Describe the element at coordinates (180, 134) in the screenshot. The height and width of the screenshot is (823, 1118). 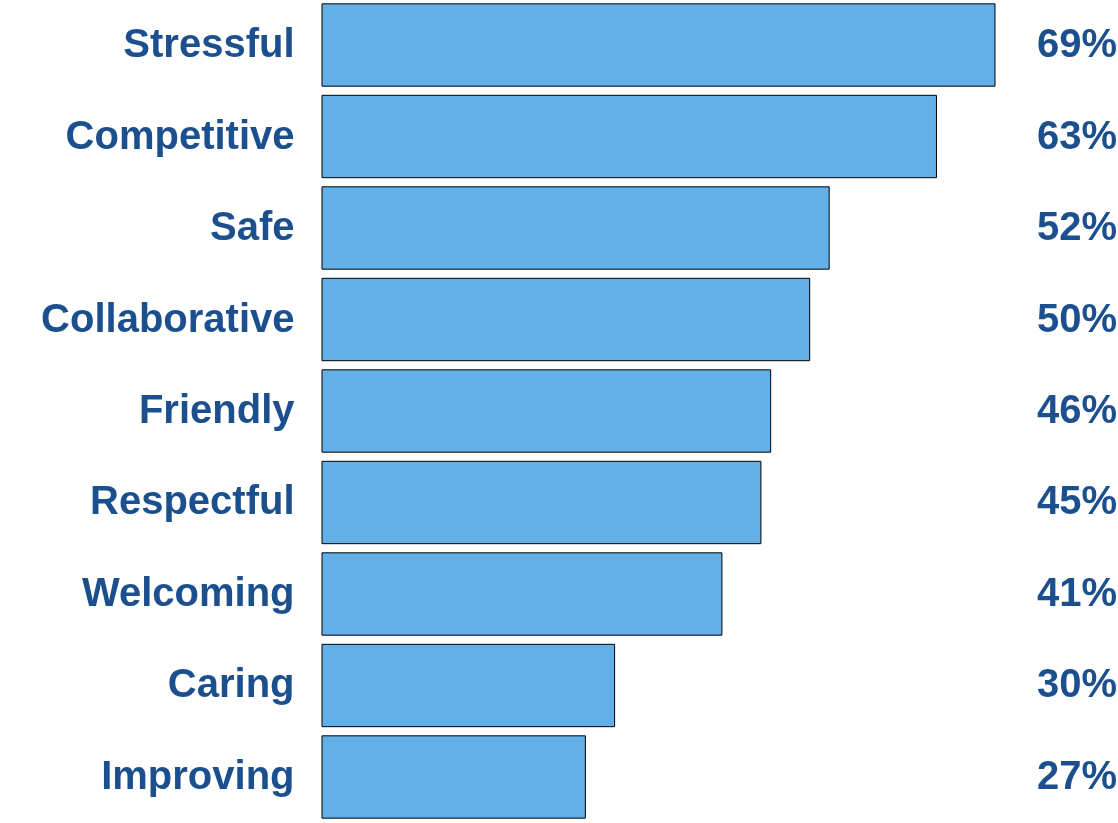
I see `y-tick-label: Competitive` at that location.